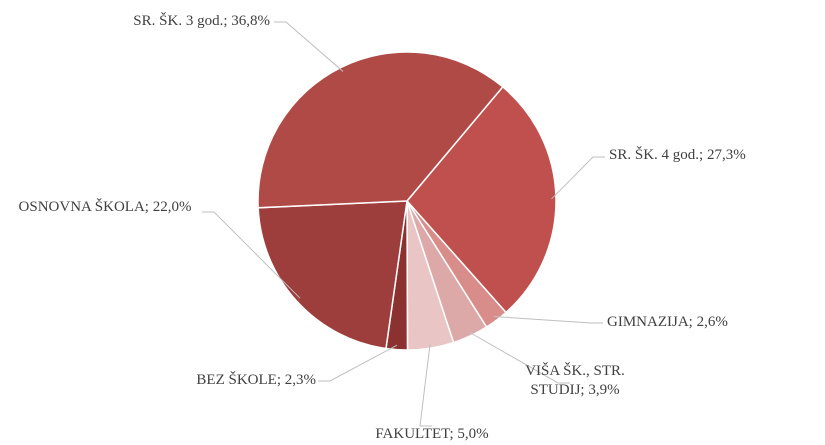 This screenshot has height=445, width=825. Describe the element at coordinates (726, 155) in the screenshot. I see `value-label: 27,3%` at that location.